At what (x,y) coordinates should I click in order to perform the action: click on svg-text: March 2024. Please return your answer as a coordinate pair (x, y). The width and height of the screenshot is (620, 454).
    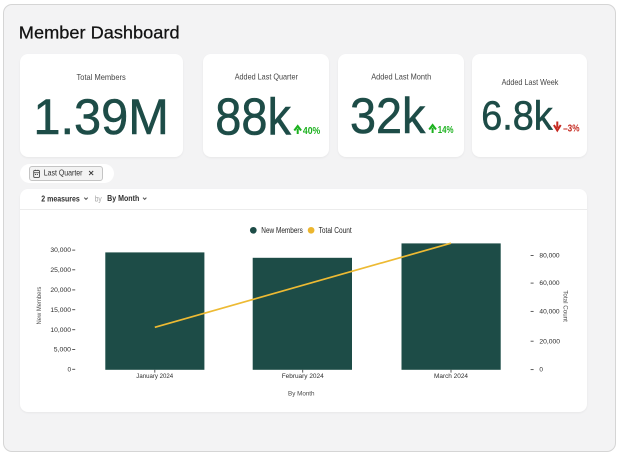
    Looking at the image, I should click on (451, 376).